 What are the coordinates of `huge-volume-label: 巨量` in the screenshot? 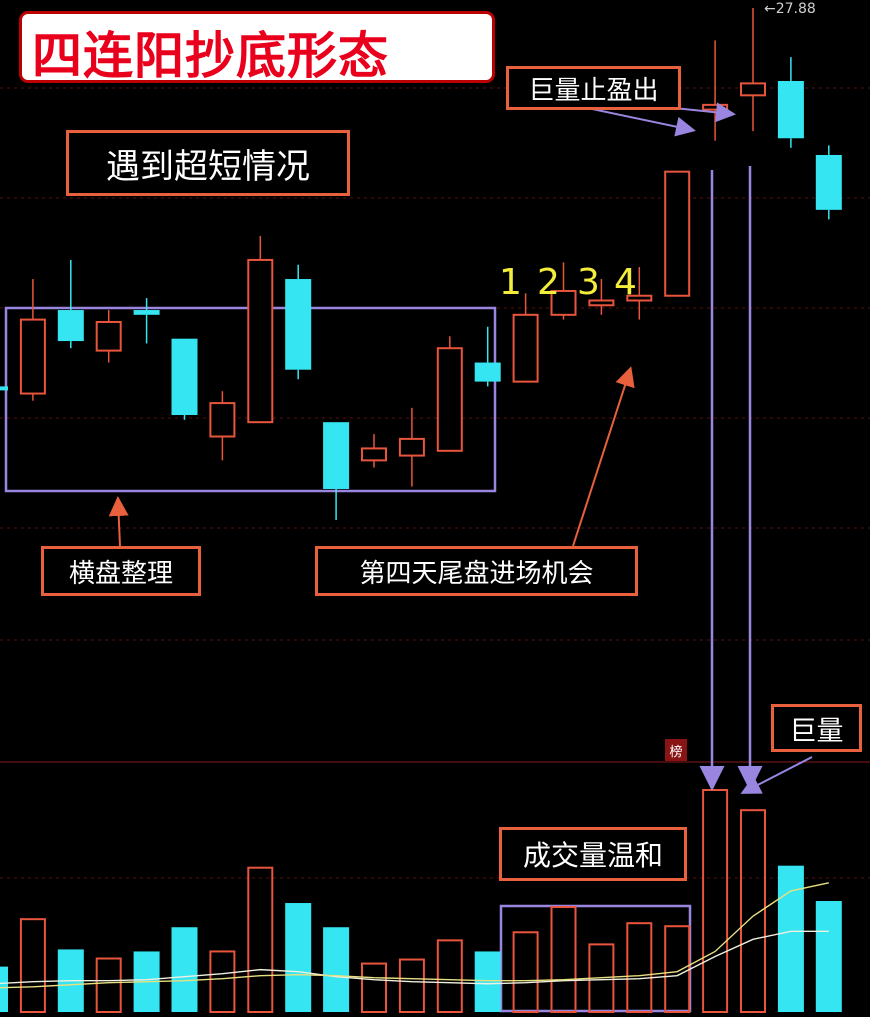 It's located at (816, 728).